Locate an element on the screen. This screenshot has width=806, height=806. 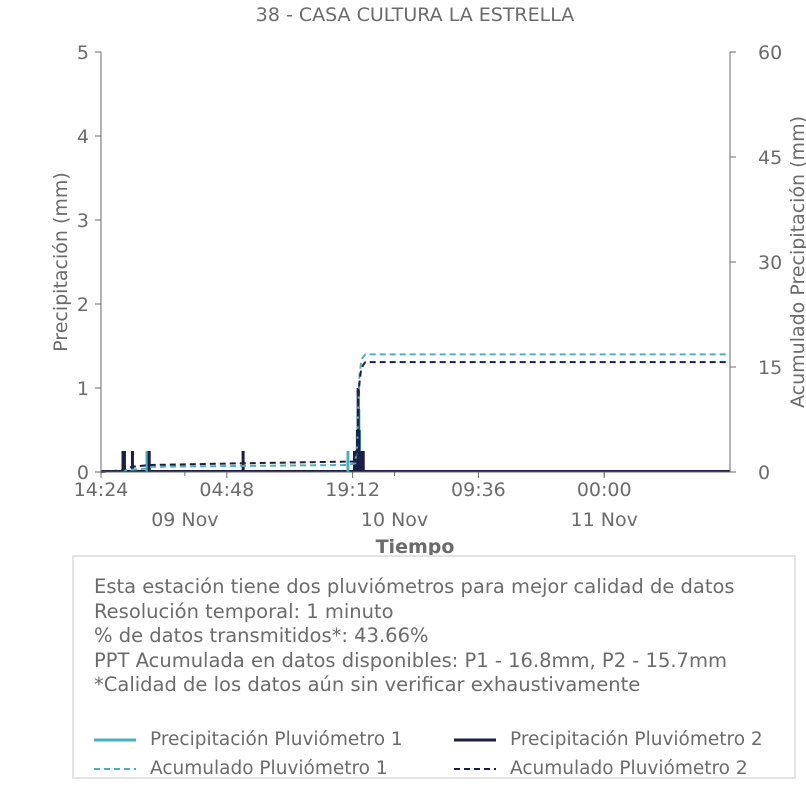
x-tick-label: 14:24 is located at coordinates (101, 490).